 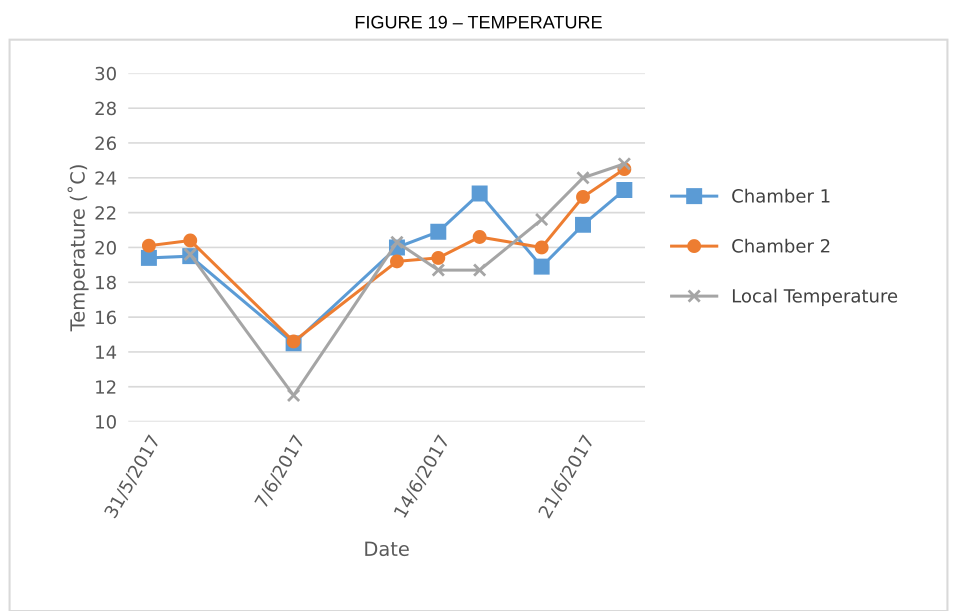 I want to click on y-tick-label: 24, so click(x=105, y=178).